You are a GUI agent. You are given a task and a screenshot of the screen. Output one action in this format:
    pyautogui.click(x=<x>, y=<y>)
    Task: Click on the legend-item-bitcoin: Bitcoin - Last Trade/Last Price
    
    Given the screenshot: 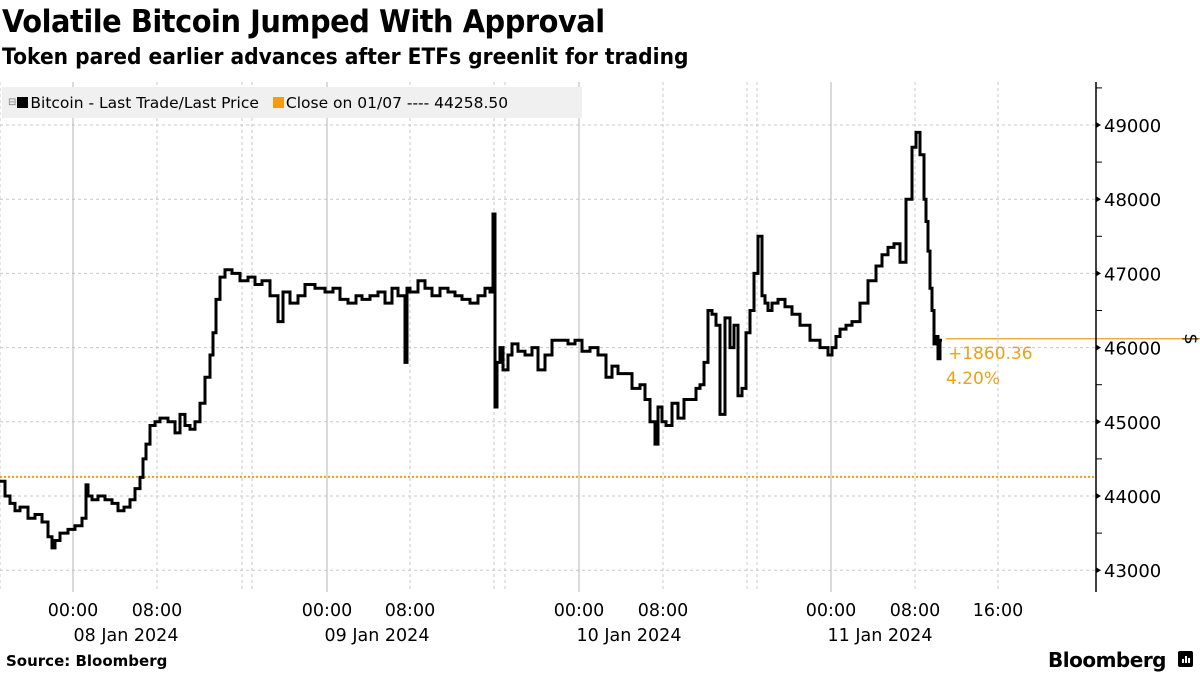 What is the action you would take?
    pyautogui.click(x=138, y=103)
    